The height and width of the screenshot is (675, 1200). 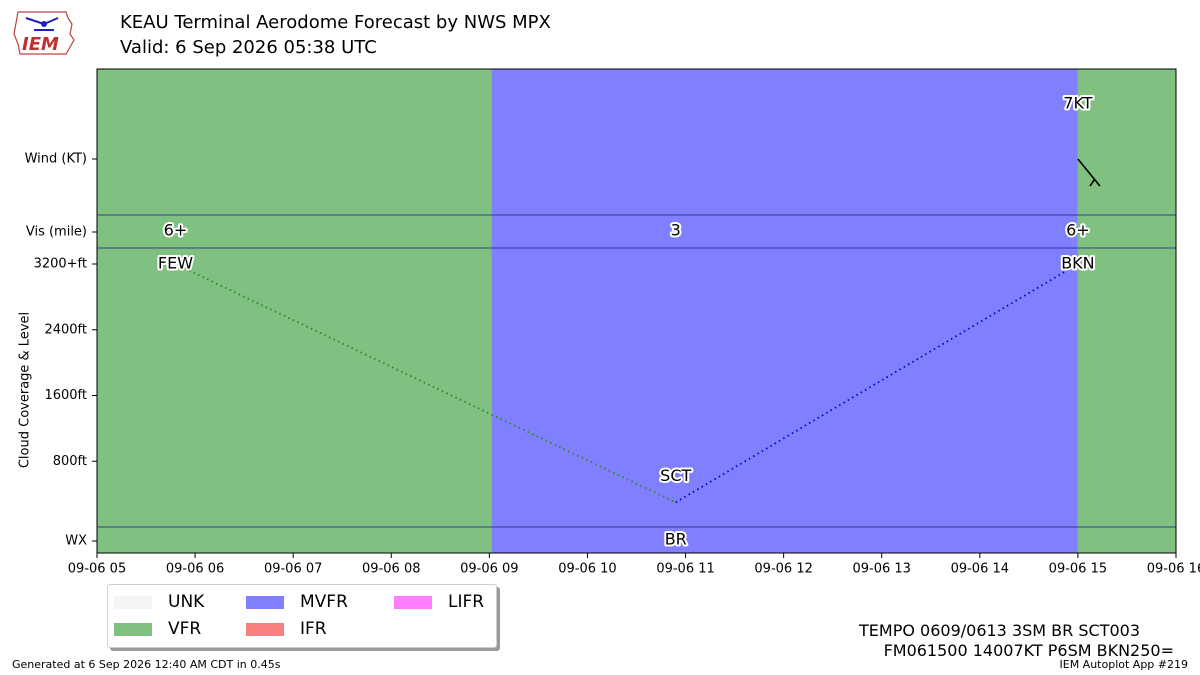 I want to click on x-tick-label: 09-06 13, so click(x=882, y=569).